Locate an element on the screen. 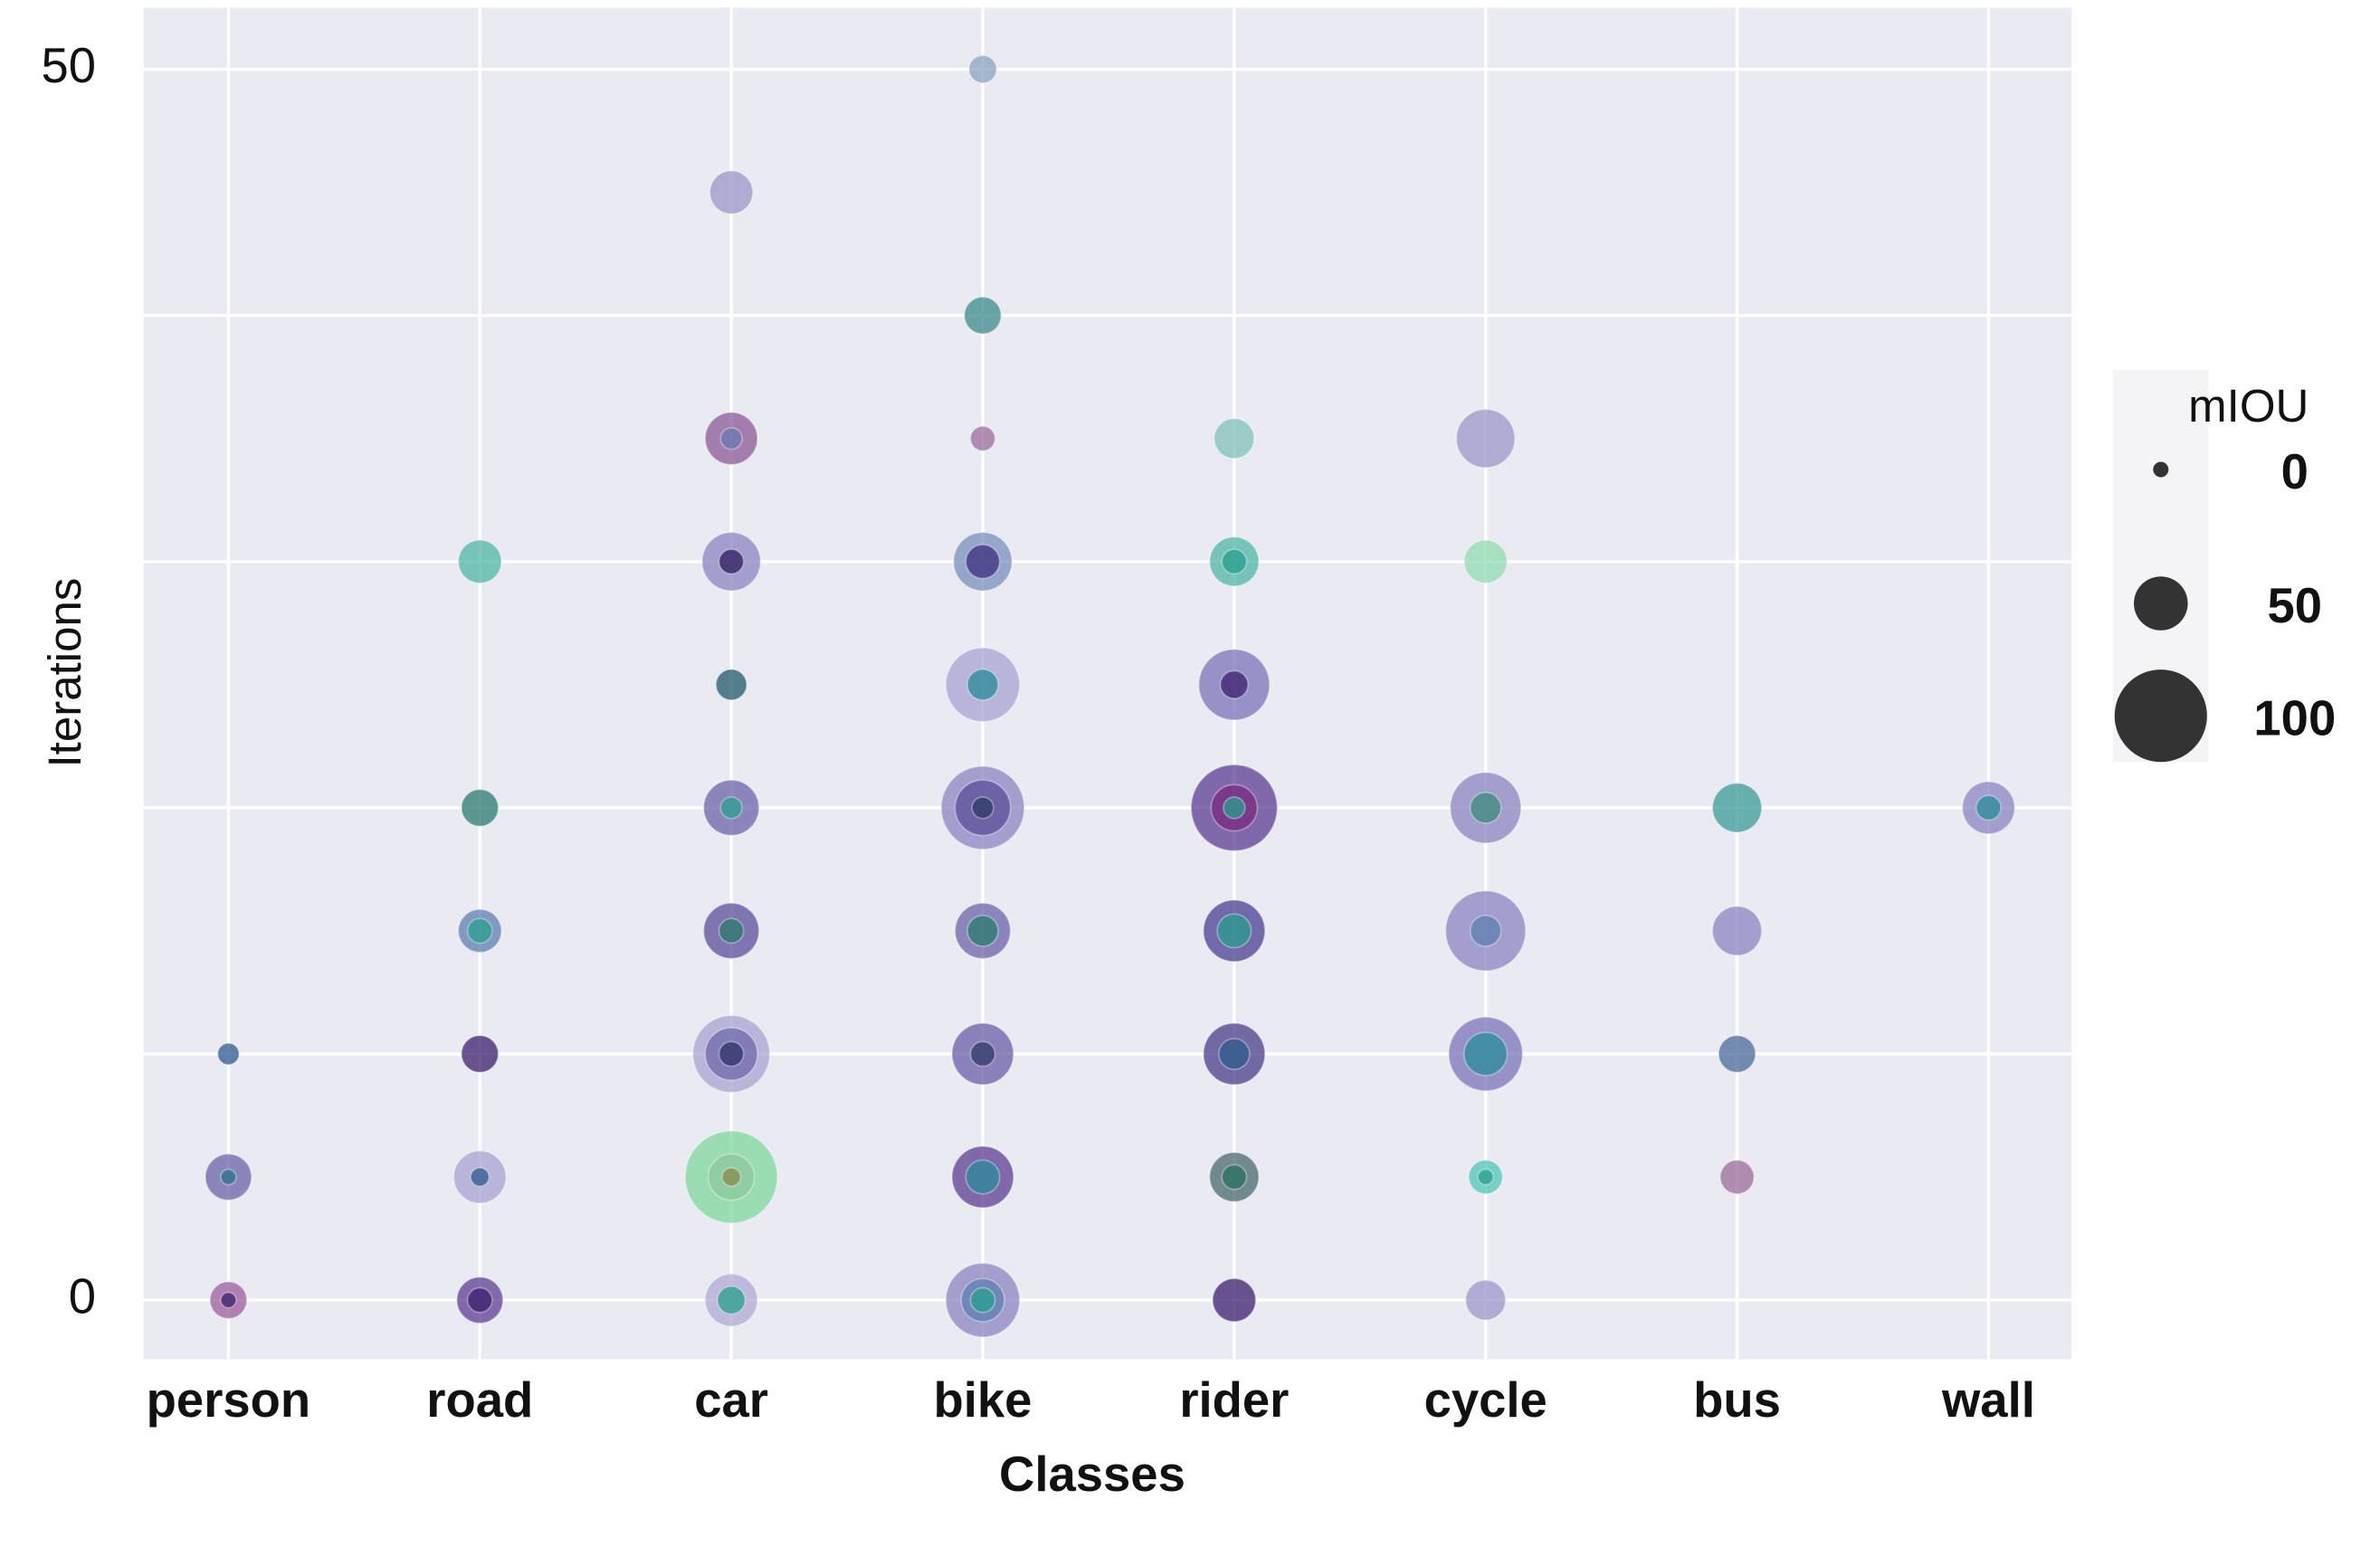 The width and height of the screenshot is (2380, 1547). x-tick-label: person is located at coordinates (229, 1400).